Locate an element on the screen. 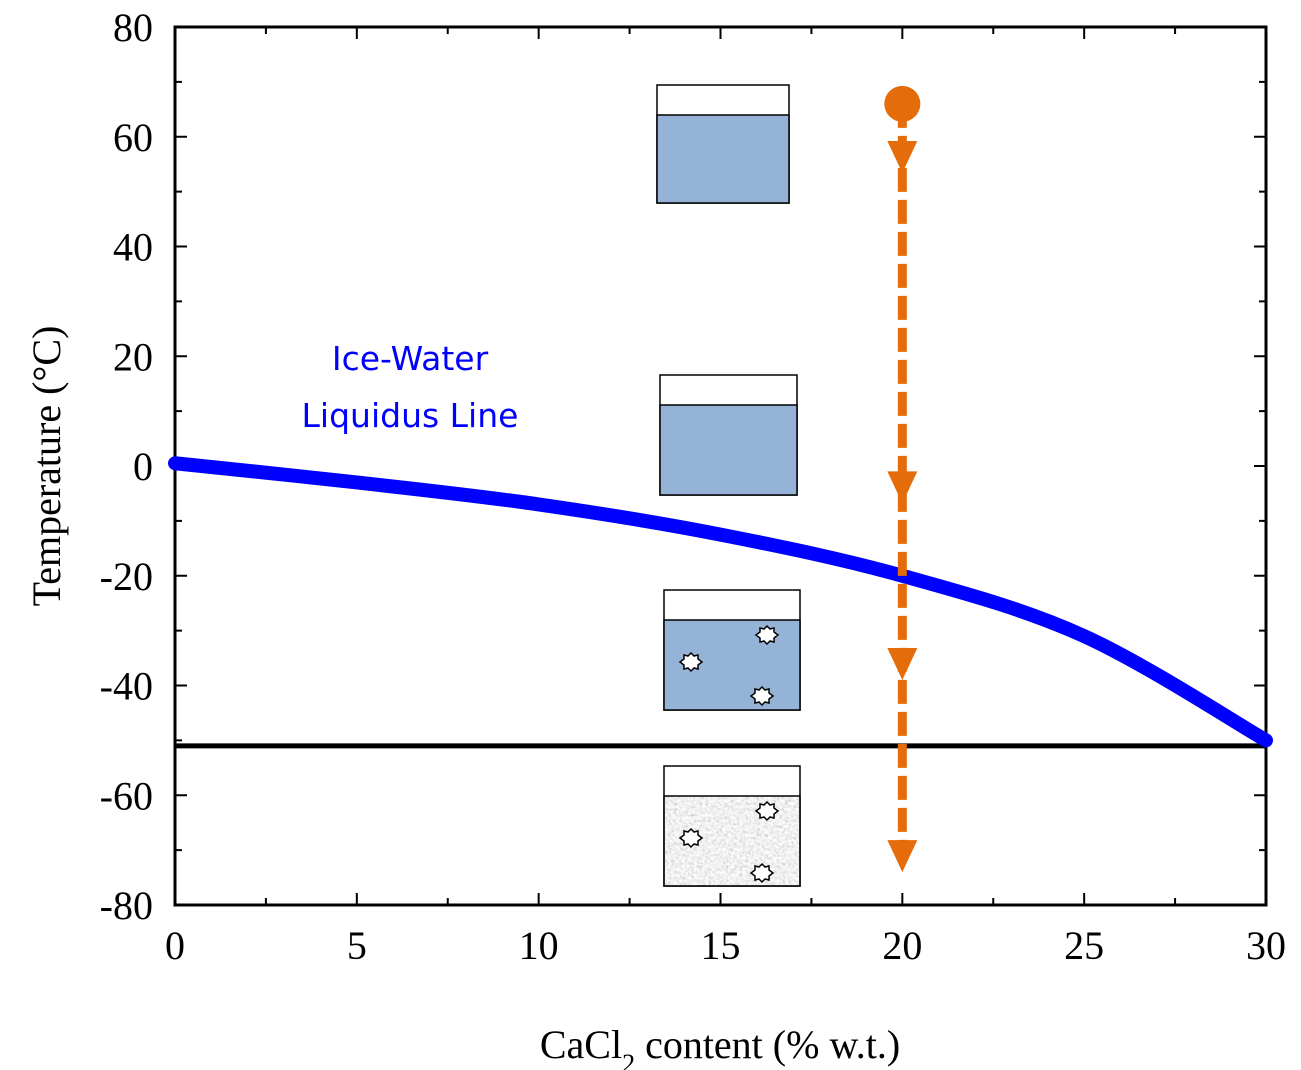 The image size is (1301, 1070). x-tick-label: 30 is located at coordinates (1266, 945).